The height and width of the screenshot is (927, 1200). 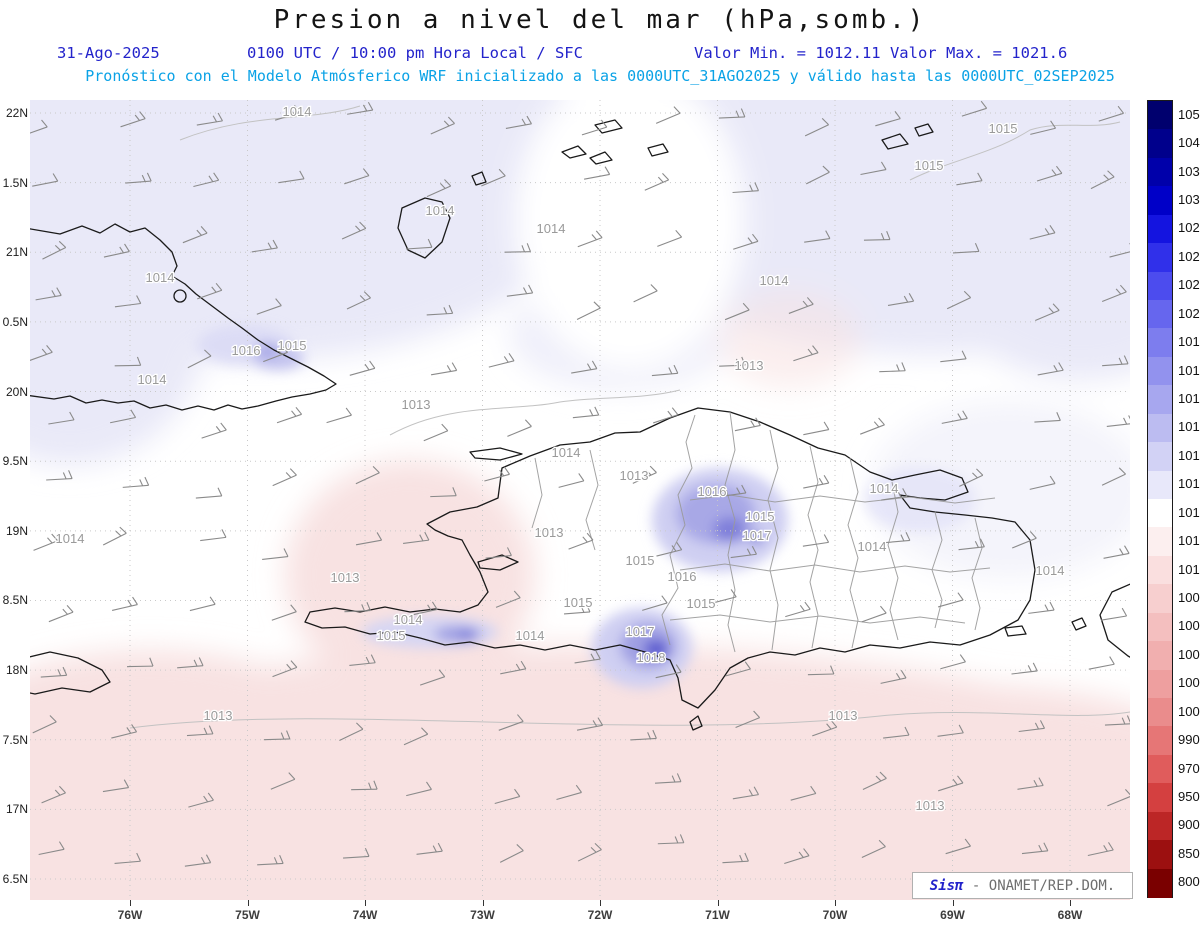 What do you see at coordinates (1189, 228) in the screenshot?
I see `colorbar-tick-label: 1028` at bounding box center [1189, 228].